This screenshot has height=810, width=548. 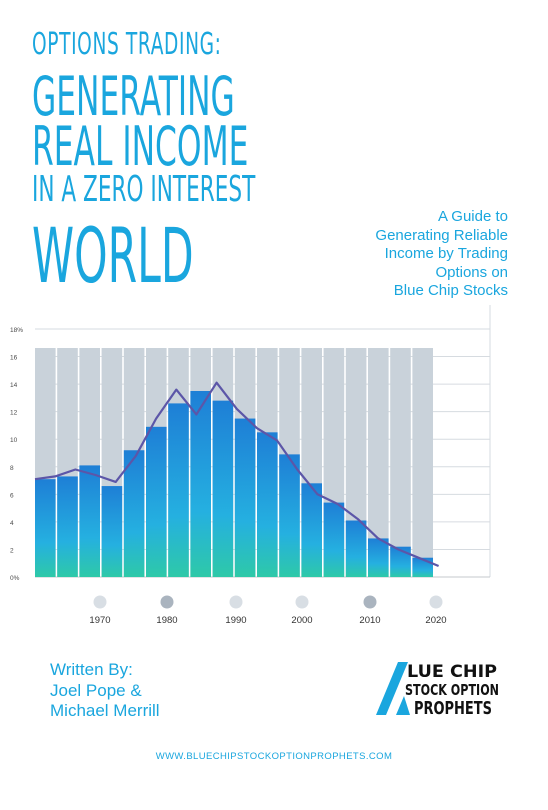 What do you see at coordinates (14, 385) in the screenshot?
I see `y-tick-label: 14` at bounding box center [14, 385].